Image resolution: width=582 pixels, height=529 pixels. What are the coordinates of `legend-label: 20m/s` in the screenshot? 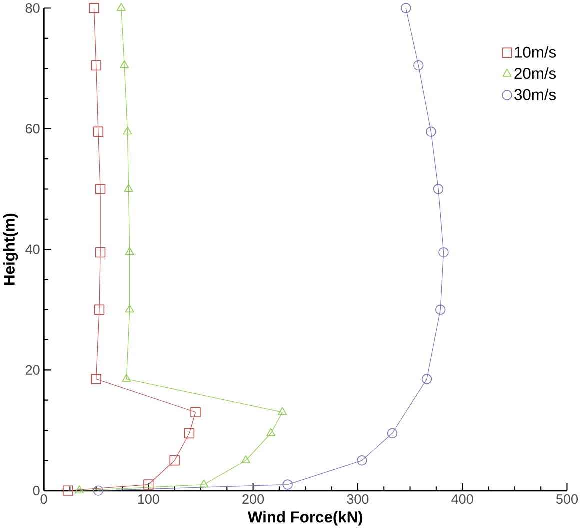 It's located at (535, 73).